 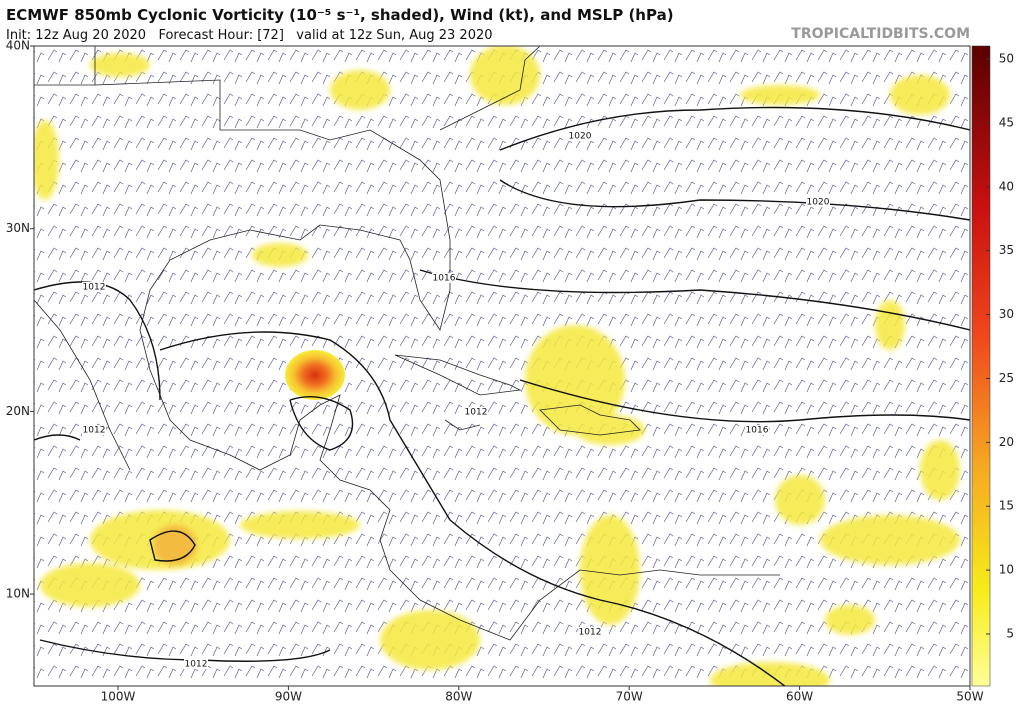 I want to click on colorbar-label: 50, so click(x=1006, y=59).